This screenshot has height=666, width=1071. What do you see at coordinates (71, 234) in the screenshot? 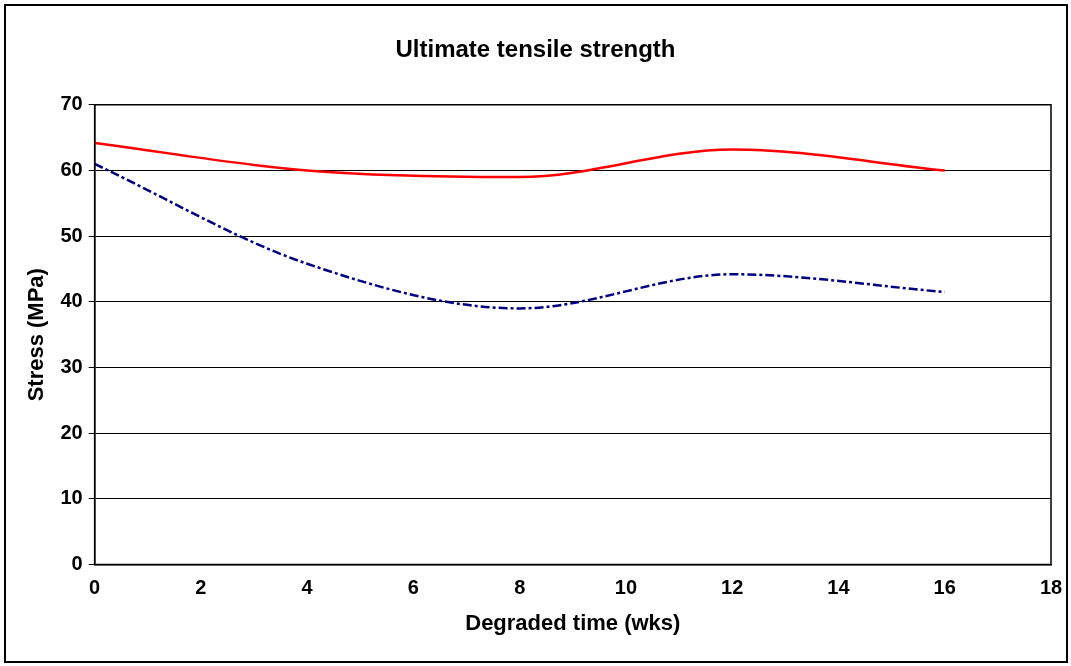
I see `y-tick-label: 50` at bounding box center [71, 234].